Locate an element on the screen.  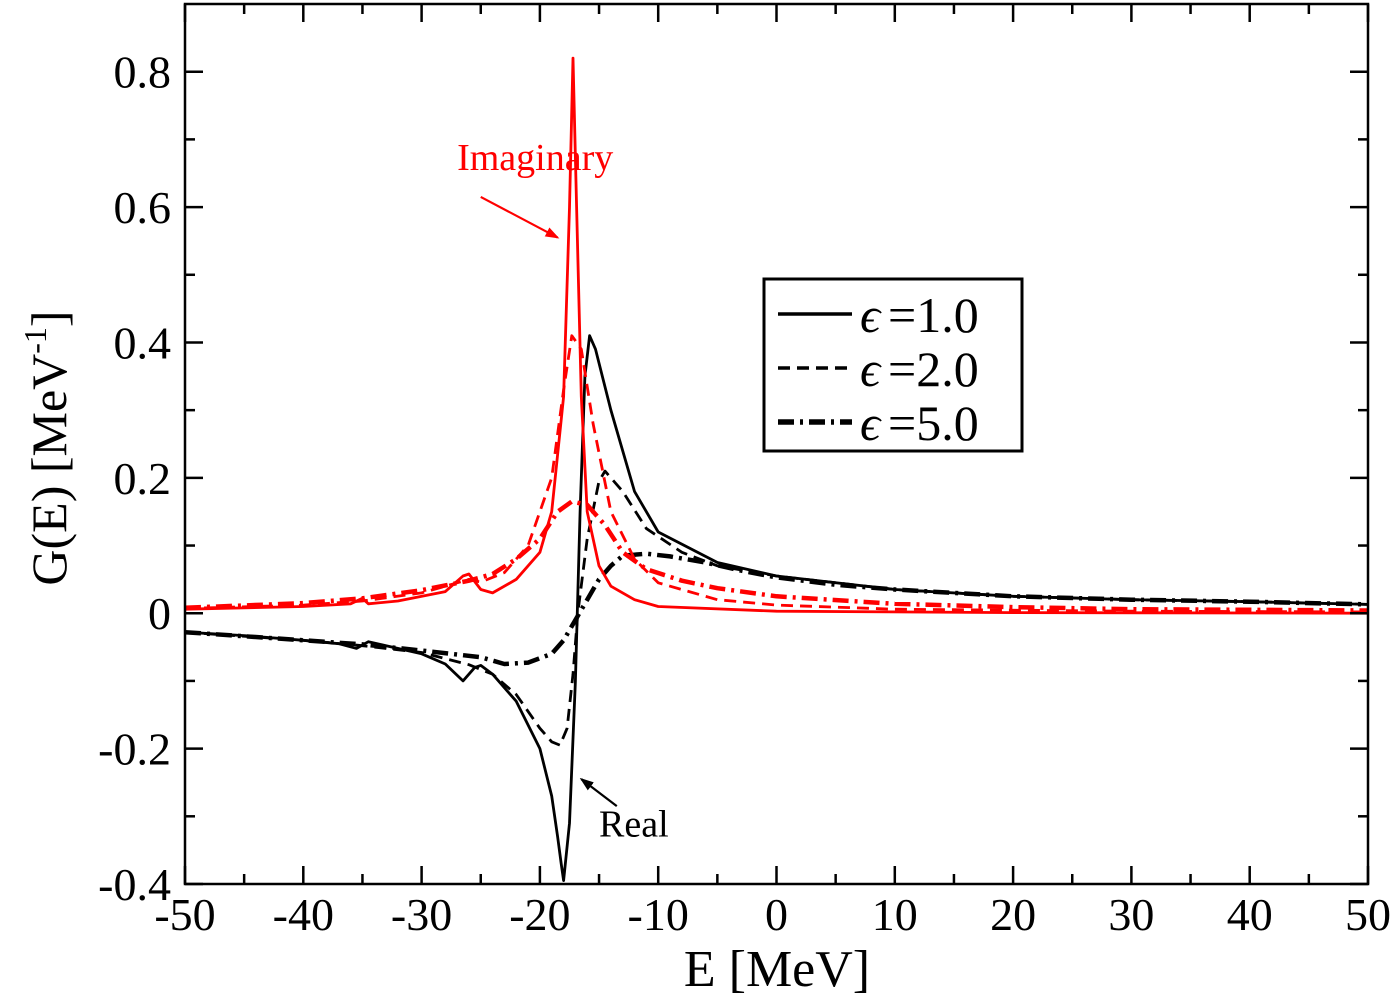
imaginary-annotation-arrow is located at coordinates (520, 217).